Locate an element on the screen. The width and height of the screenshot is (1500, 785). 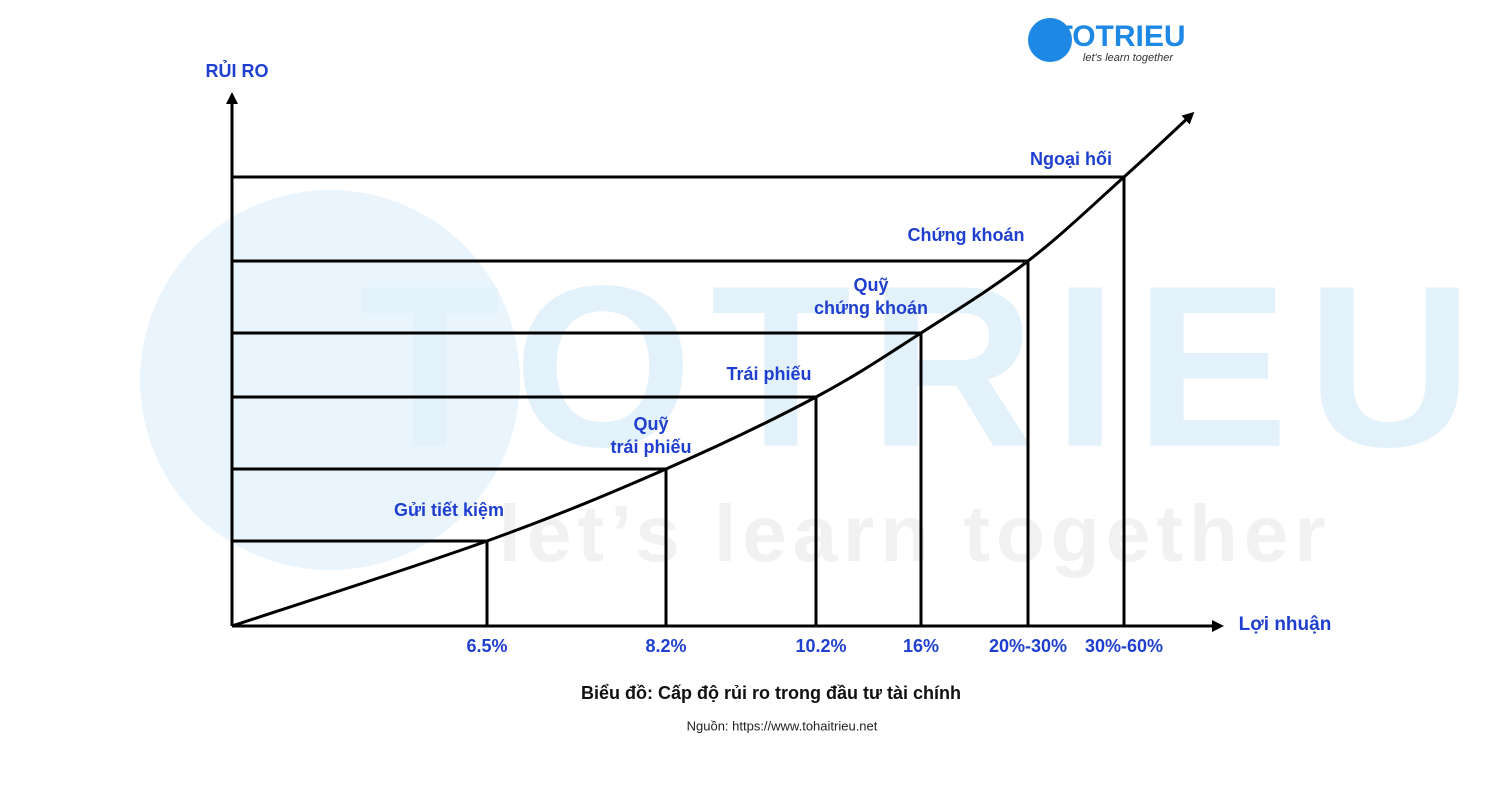
logo: TOTRIEU let's learn together is located at coordinates (1107, 41).